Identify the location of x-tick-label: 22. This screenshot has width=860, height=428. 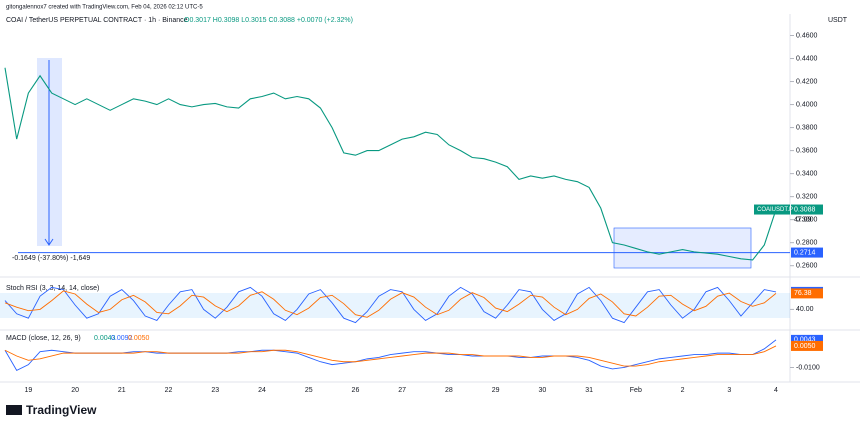
(169, 390).